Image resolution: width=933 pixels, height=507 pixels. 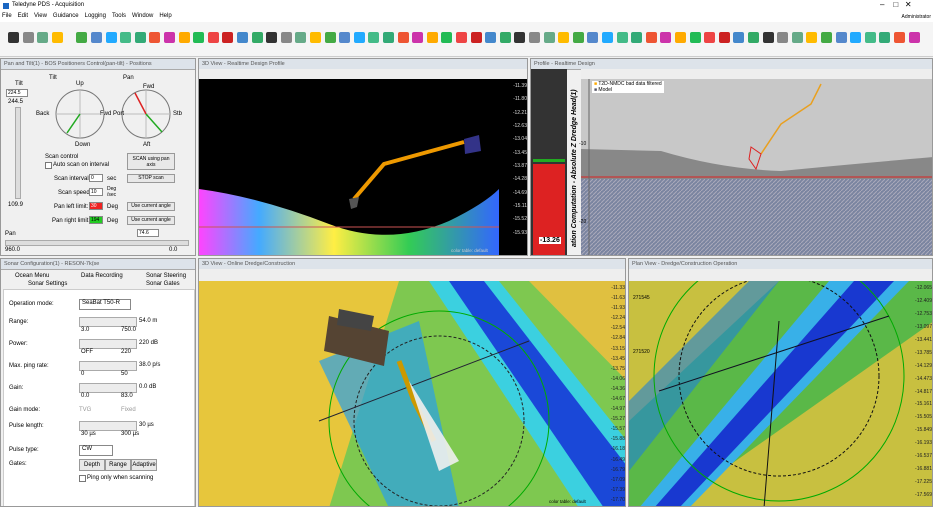 I want to click on window-controls: – □ ✕, so click(x=896, y=4).